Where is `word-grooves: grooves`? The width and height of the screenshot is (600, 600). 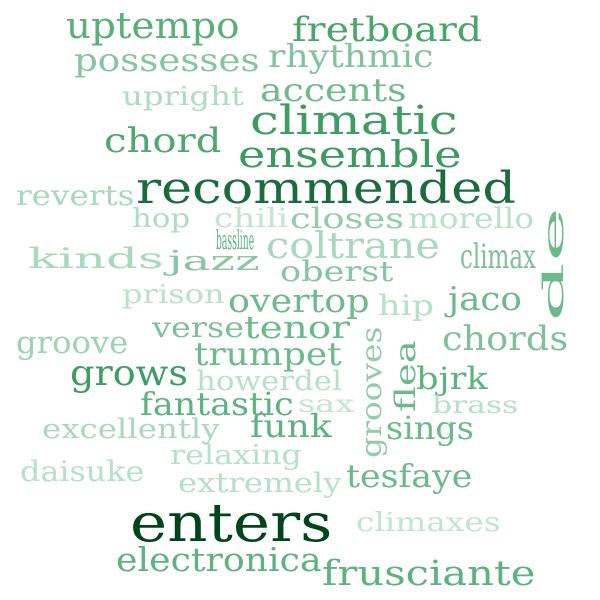
word-grooves: grooves is located at coordinates (372, 392).